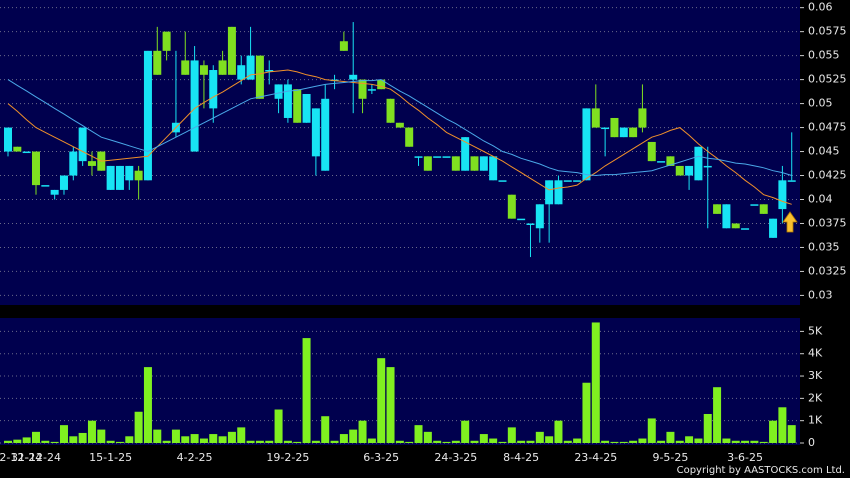  What do you see at coordinates (827, 31) in the screenshot?
I see `y-tick-label: 0.0575` at bounding box center [827, 31].